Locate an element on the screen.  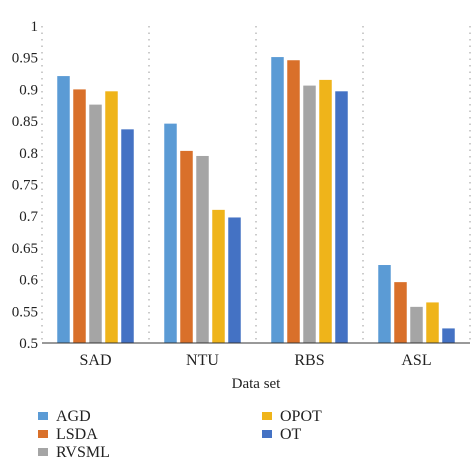
bar-ot-asl is located at coordinates (448, 335).